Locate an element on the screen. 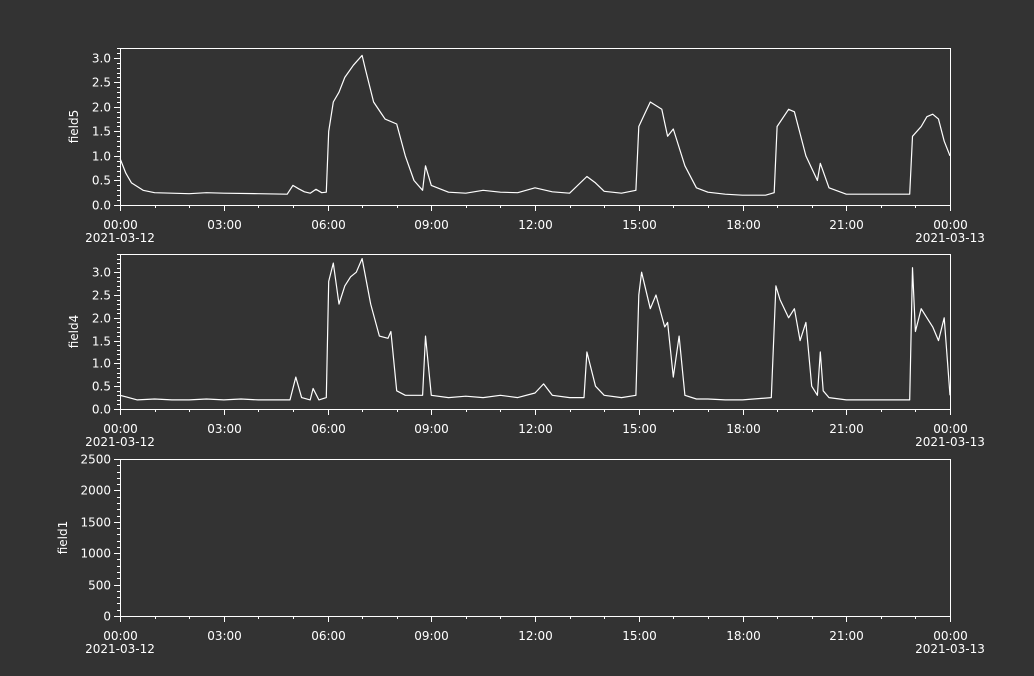 The image size is (1034, 676). y-axis-label: field4 is located at coordinates (74, 332).